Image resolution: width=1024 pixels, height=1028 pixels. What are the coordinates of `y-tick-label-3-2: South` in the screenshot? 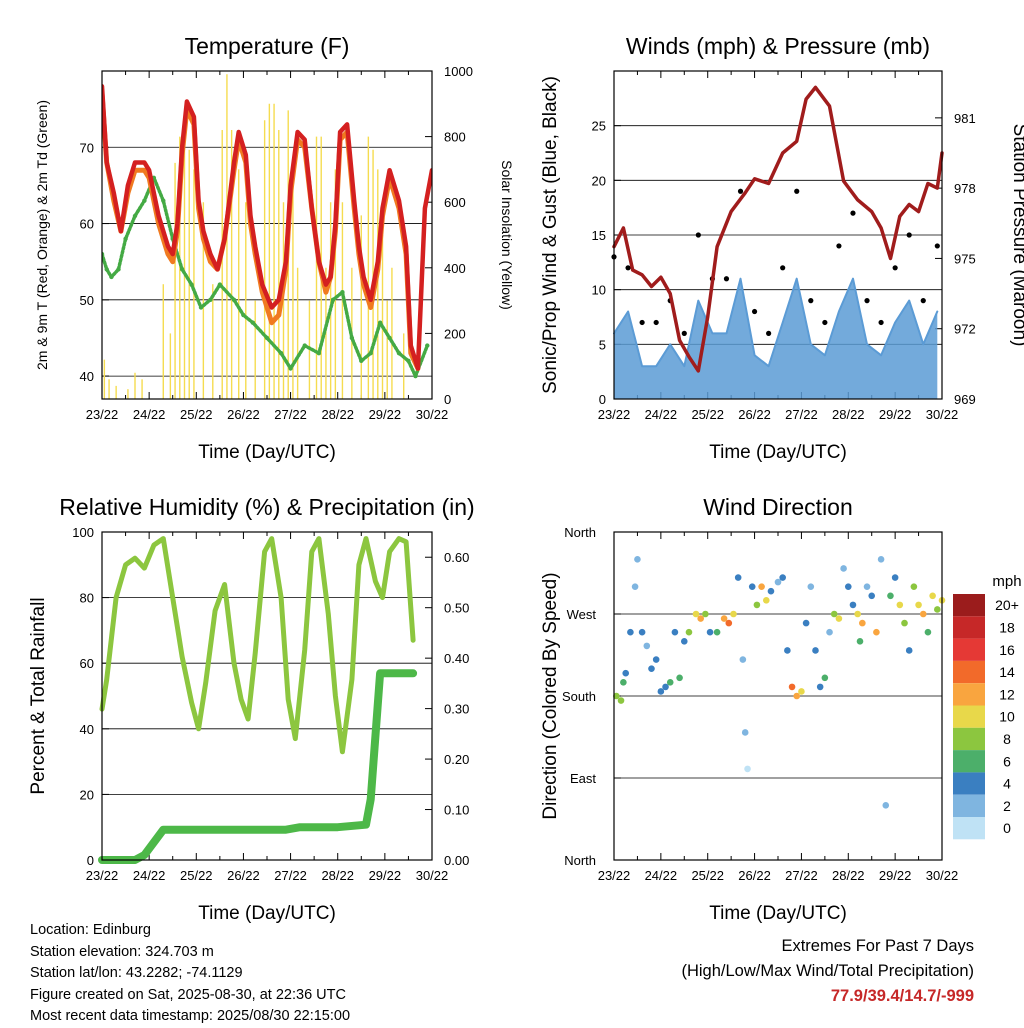 It's located at (579, 696).